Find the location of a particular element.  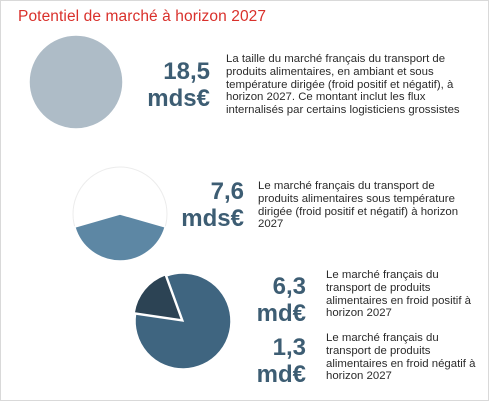

value-4-unit: md€ is located at coordinates (281, 374).